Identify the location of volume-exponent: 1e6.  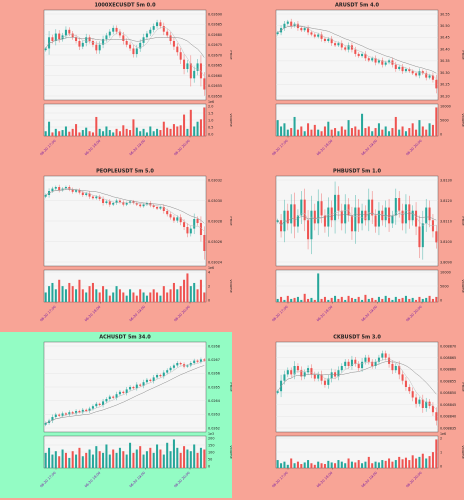
(211, 268).